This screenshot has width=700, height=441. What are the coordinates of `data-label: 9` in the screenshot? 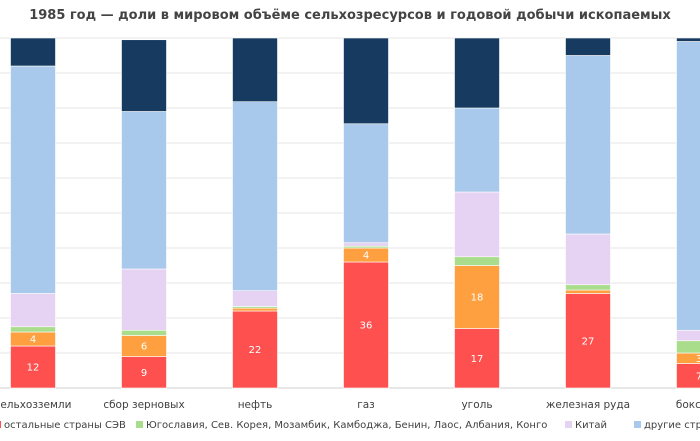 It's located at (144, 373).